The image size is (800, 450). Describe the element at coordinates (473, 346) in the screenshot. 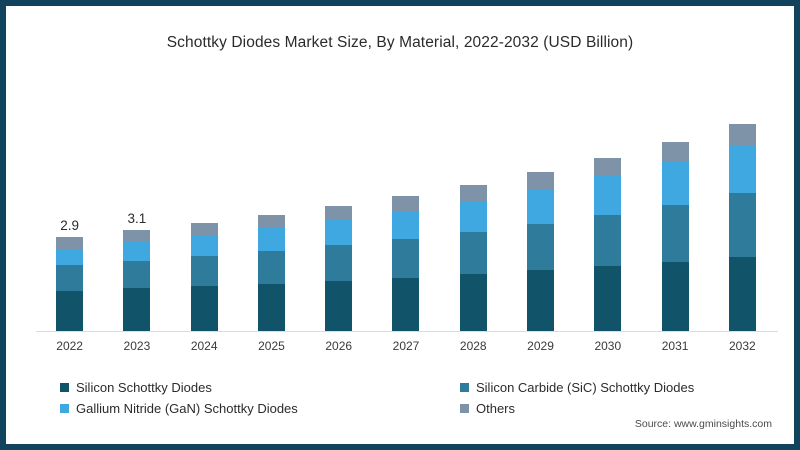

I see `x-axis-tick-label: 2028` at that location.